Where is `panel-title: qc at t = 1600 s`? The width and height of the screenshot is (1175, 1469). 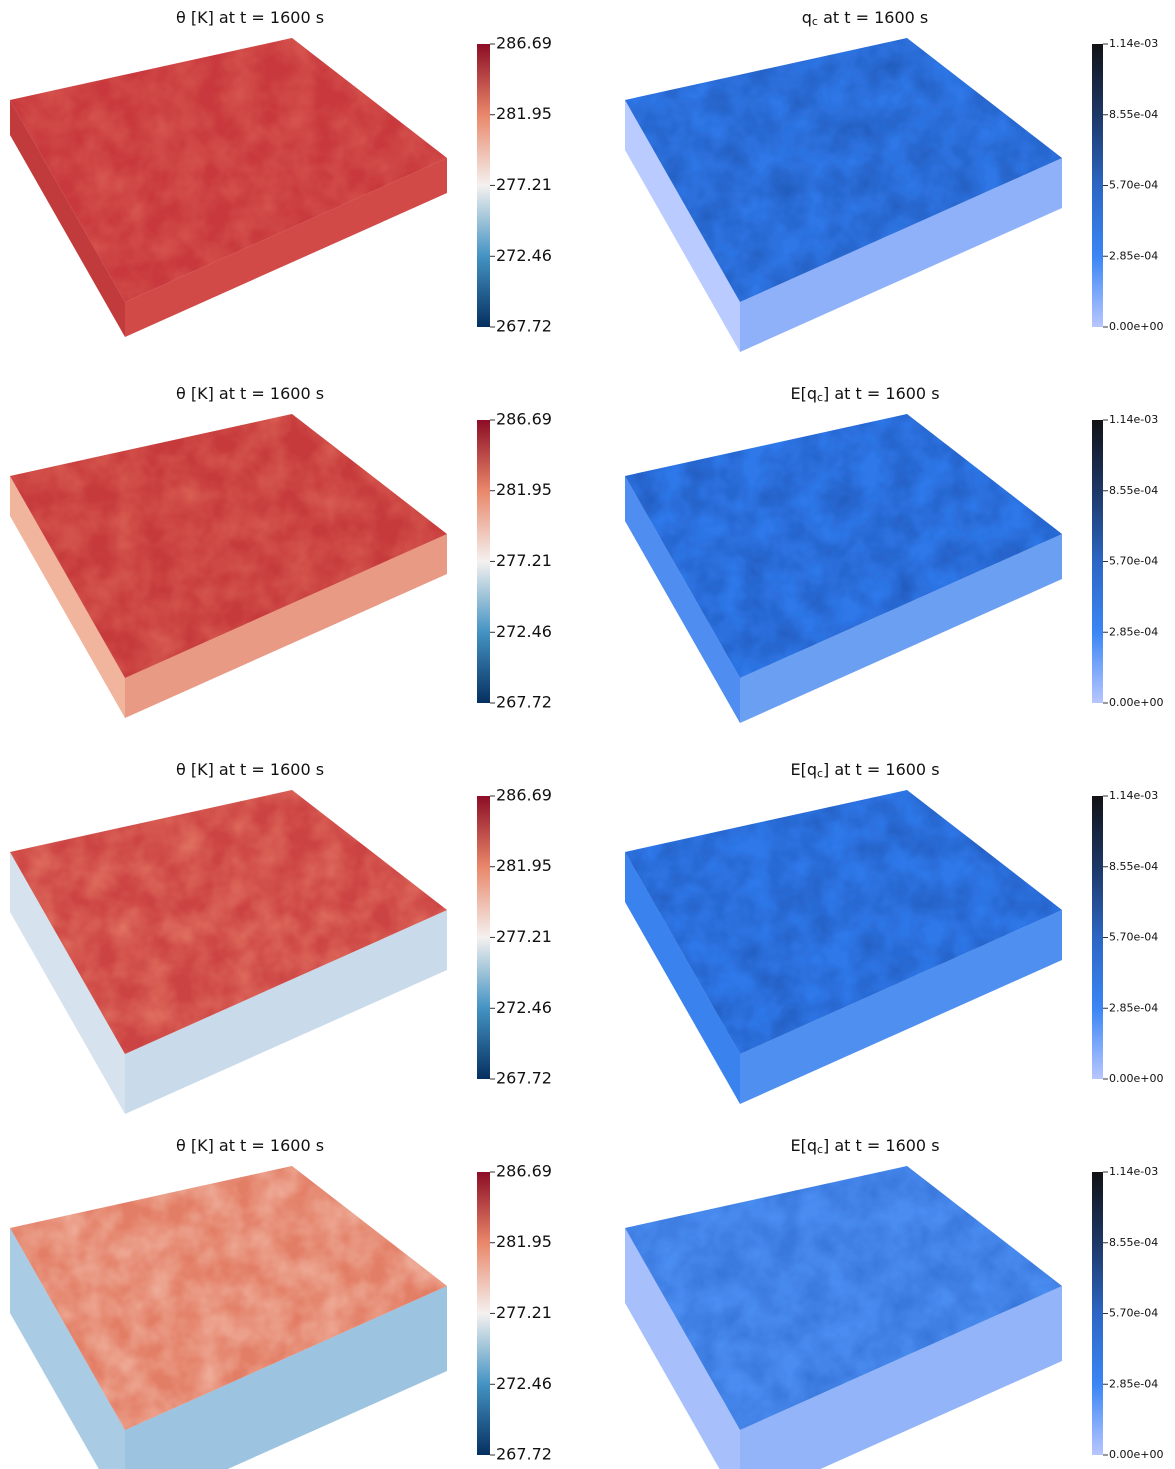 panel-title: qc at t = 1600 s is located at coordinates (865, 18).